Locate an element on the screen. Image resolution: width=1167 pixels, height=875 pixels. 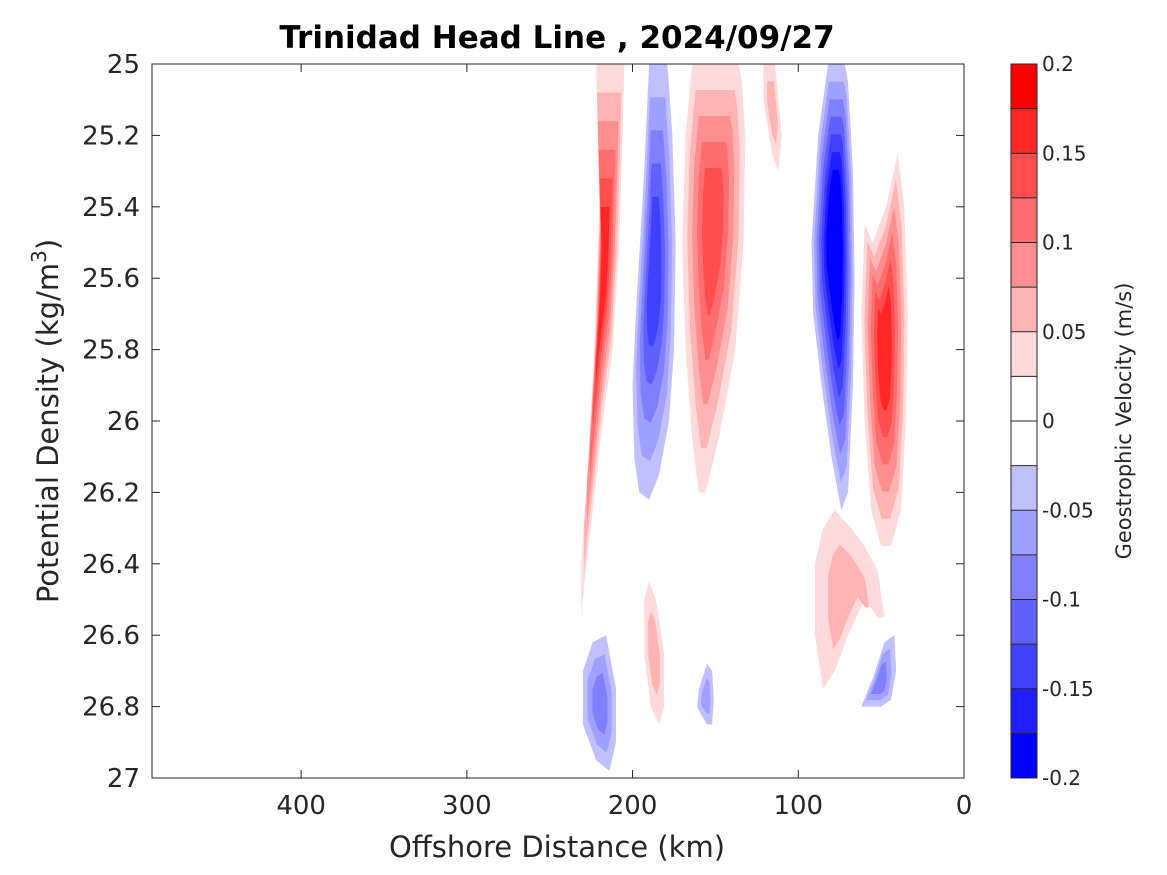
y-tick-label: 25.8 is located at coordinates (111, 351).